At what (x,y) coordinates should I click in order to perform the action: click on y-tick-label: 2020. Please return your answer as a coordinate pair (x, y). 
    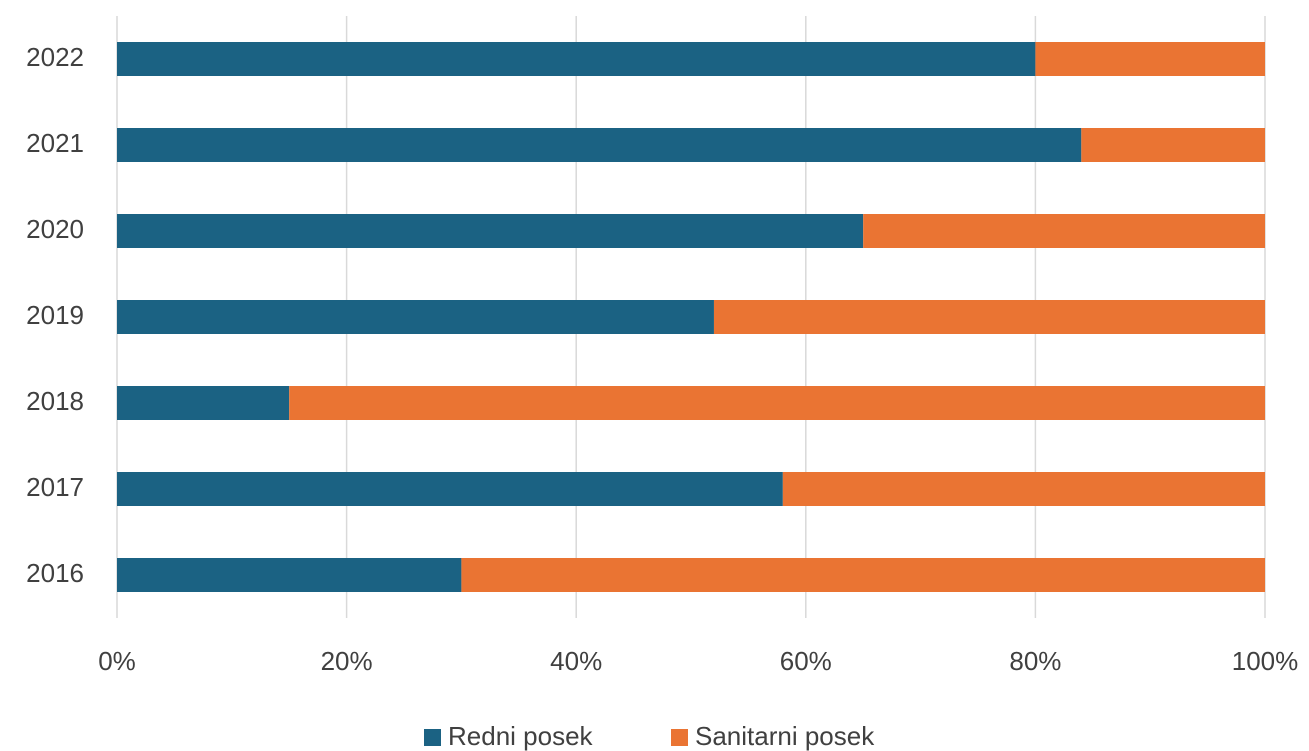
    Looking at the image, I should click on (55, 229).